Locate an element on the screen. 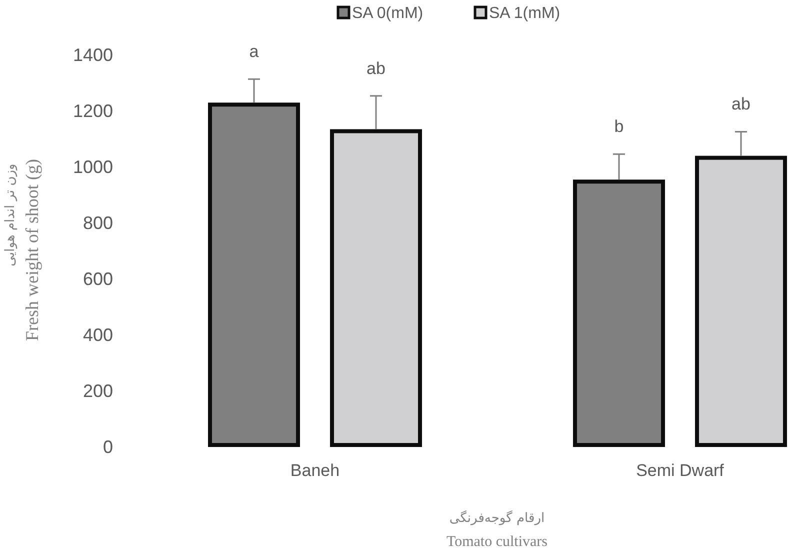 The image size is (802, 552). data-label: b is located at coordinates (619, 126).